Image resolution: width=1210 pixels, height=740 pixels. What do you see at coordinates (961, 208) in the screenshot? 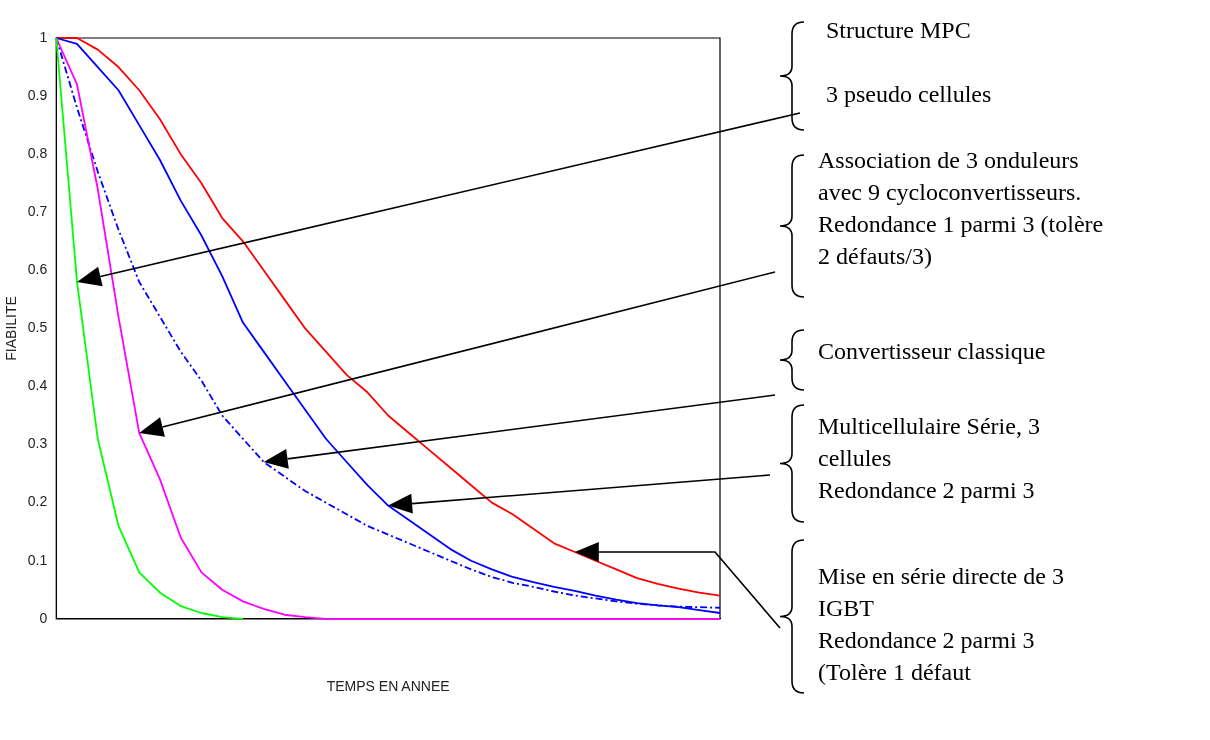
I see `text: Association de 3 onduleurs avec 9 cycloconvertisseurs. Redondance 1 parmi 3 (tolère 2 défauts/3)` at bounding box center [961, 208].